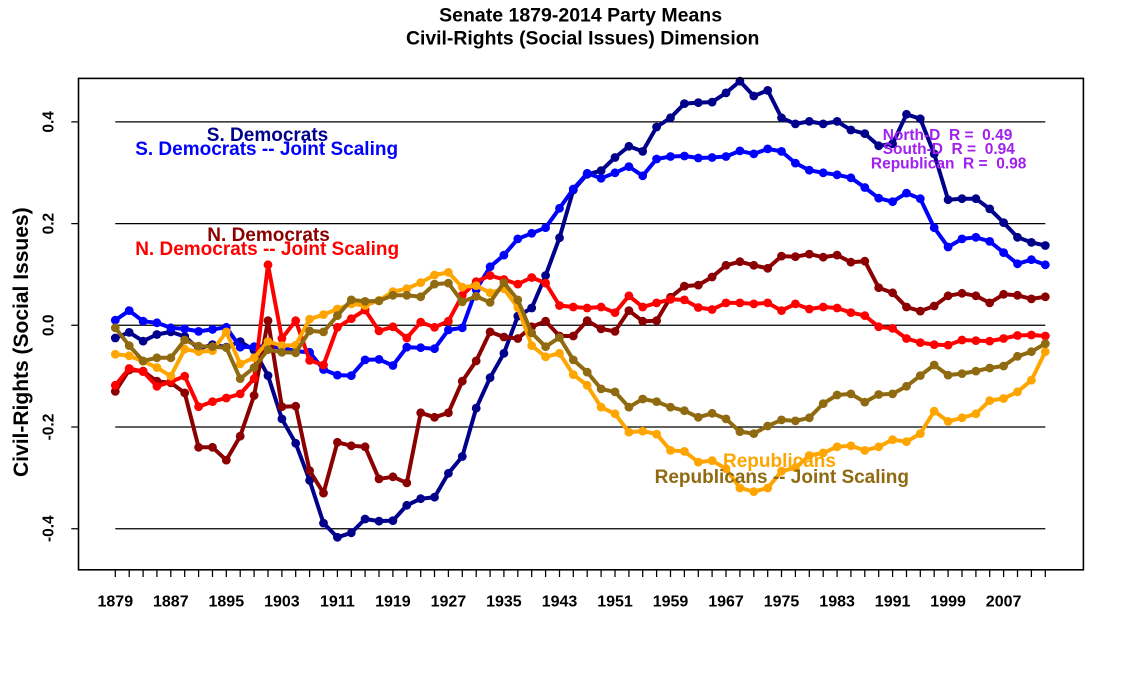 This screenshot has height=676, width=1124. What do you see at coordinates (266, 149) in the screenshot?
I see `svg-text: S. Democrats -- Joint Scaling` at bounding box center [266, 149].